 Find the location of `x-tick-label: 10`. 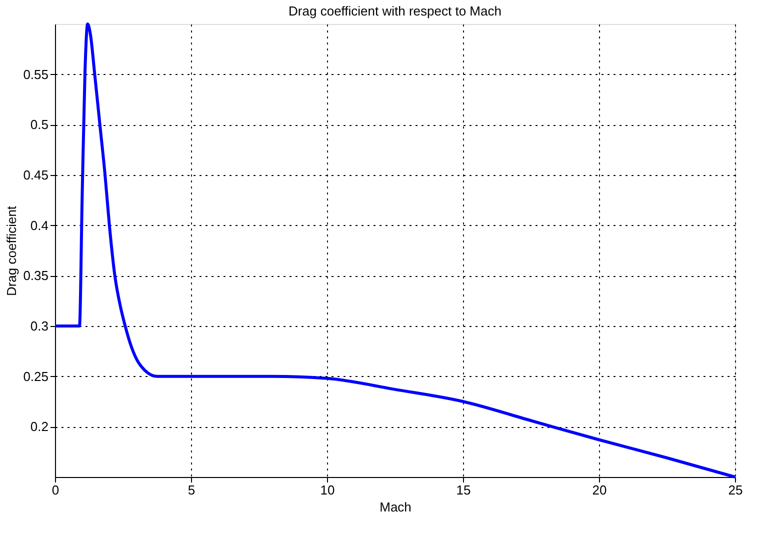

x-tick-label: 10 is located at coordinates (327, 490).